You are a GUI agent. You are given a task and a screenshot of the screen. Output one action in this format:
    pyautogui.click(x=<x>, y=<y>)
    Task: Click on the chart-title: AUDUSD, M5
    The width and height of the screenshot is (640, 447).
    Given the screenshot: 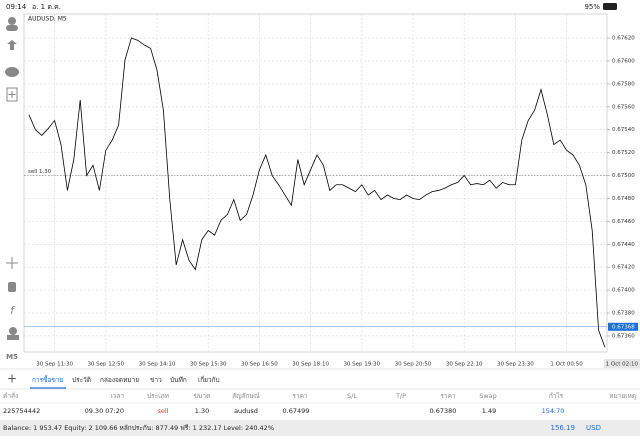 What is the action you would take?
    pyautogui.click(x=47, y=19)
    